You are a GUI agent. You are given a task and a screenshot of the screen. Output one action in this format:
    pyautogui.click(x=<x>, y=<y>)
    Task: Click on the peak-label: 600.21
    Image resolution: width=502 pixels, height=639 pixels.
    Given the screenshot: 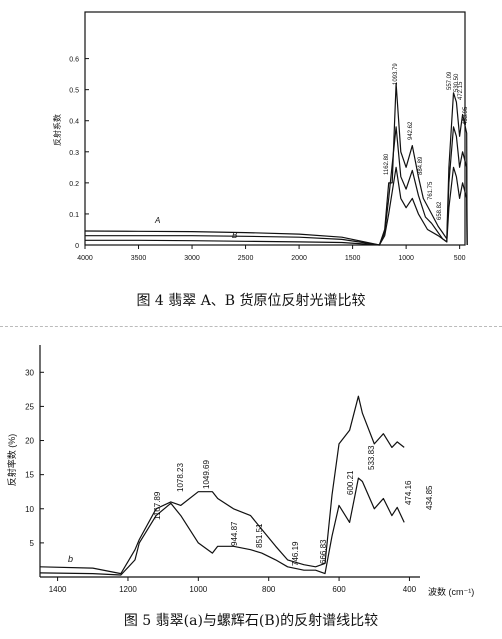 What is the action you would take?
    pyautogui.click(x=350, y=482)
    